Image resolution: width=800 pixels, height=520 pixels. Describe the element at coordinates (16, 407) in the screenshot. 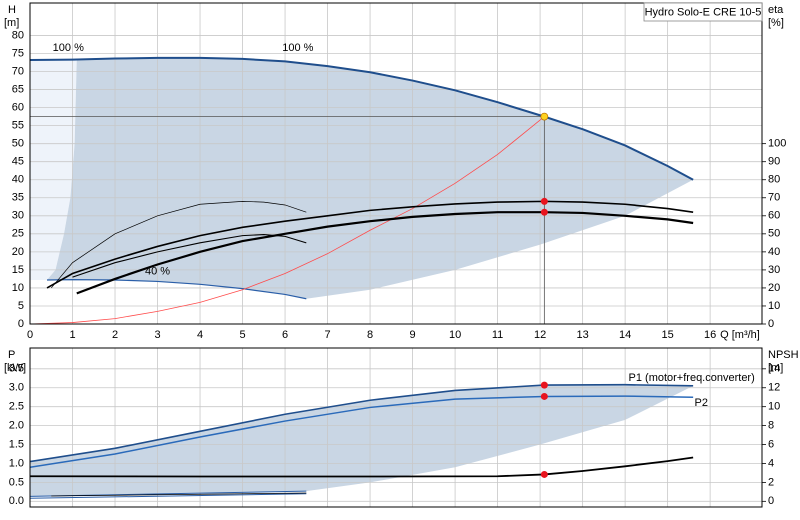

I see `y-tick-label: 2.5` at that location.